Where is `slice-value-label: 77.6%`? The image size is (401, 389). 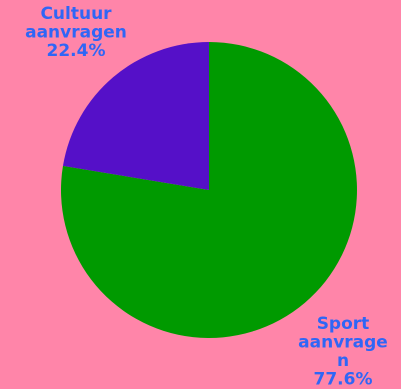
slice-value-label: 77.6% is located at coordinates (343, 379).